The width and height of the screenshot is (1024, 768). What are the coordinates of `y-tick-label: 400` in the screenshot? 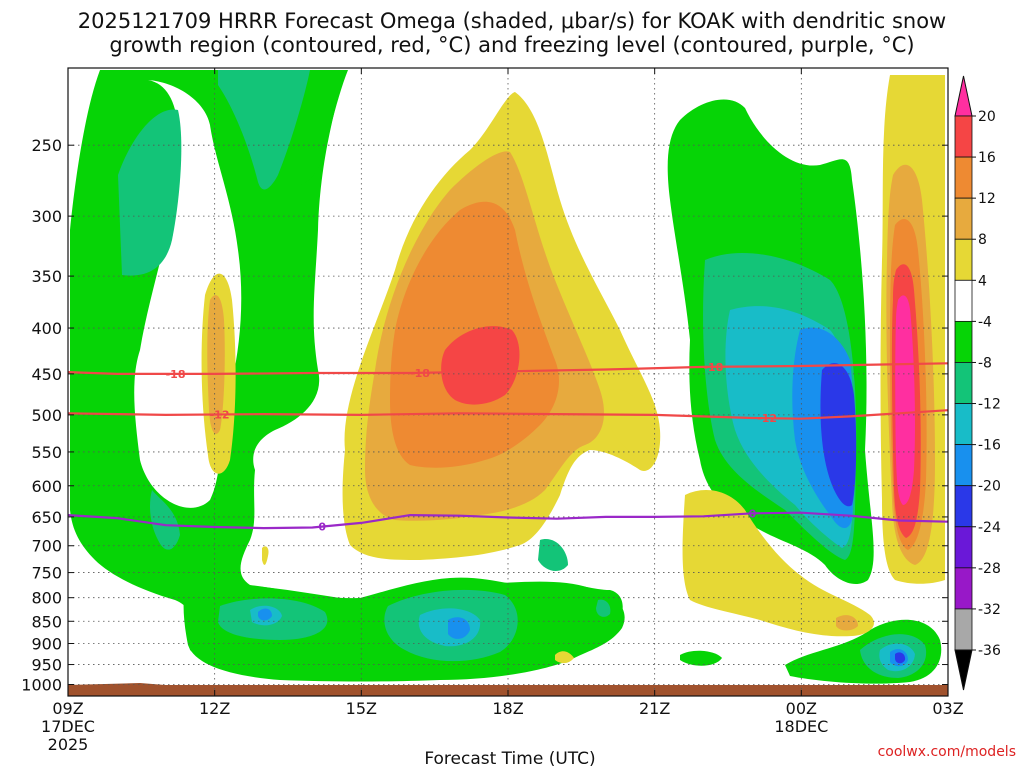 It's located at (46, 328).